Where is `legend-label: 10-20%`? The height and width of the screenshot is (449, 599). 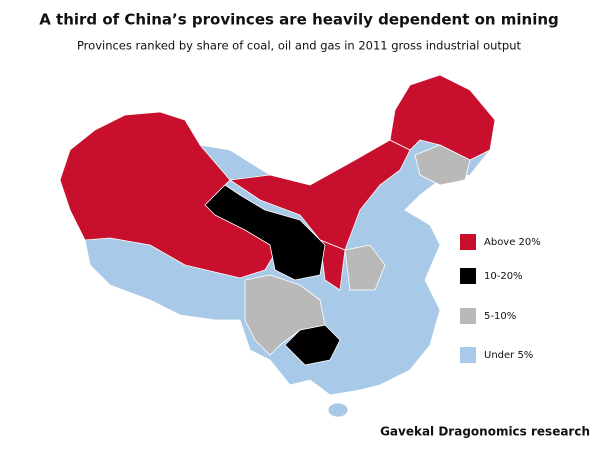 legend-label: 10-20% is located at coordinates (503, 276).